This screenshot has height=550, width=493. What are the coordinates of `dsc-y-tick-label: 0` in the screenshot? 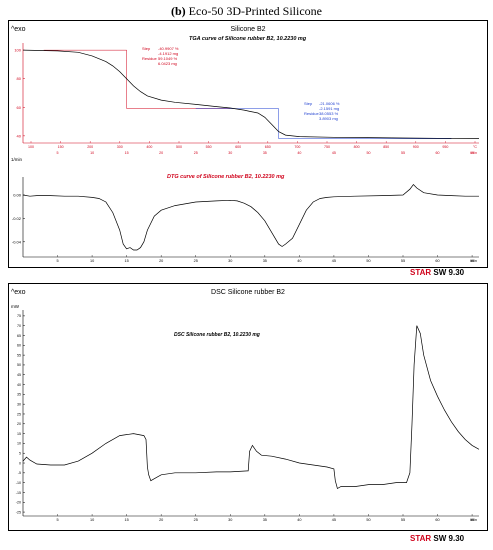 It's located at (20, 463).